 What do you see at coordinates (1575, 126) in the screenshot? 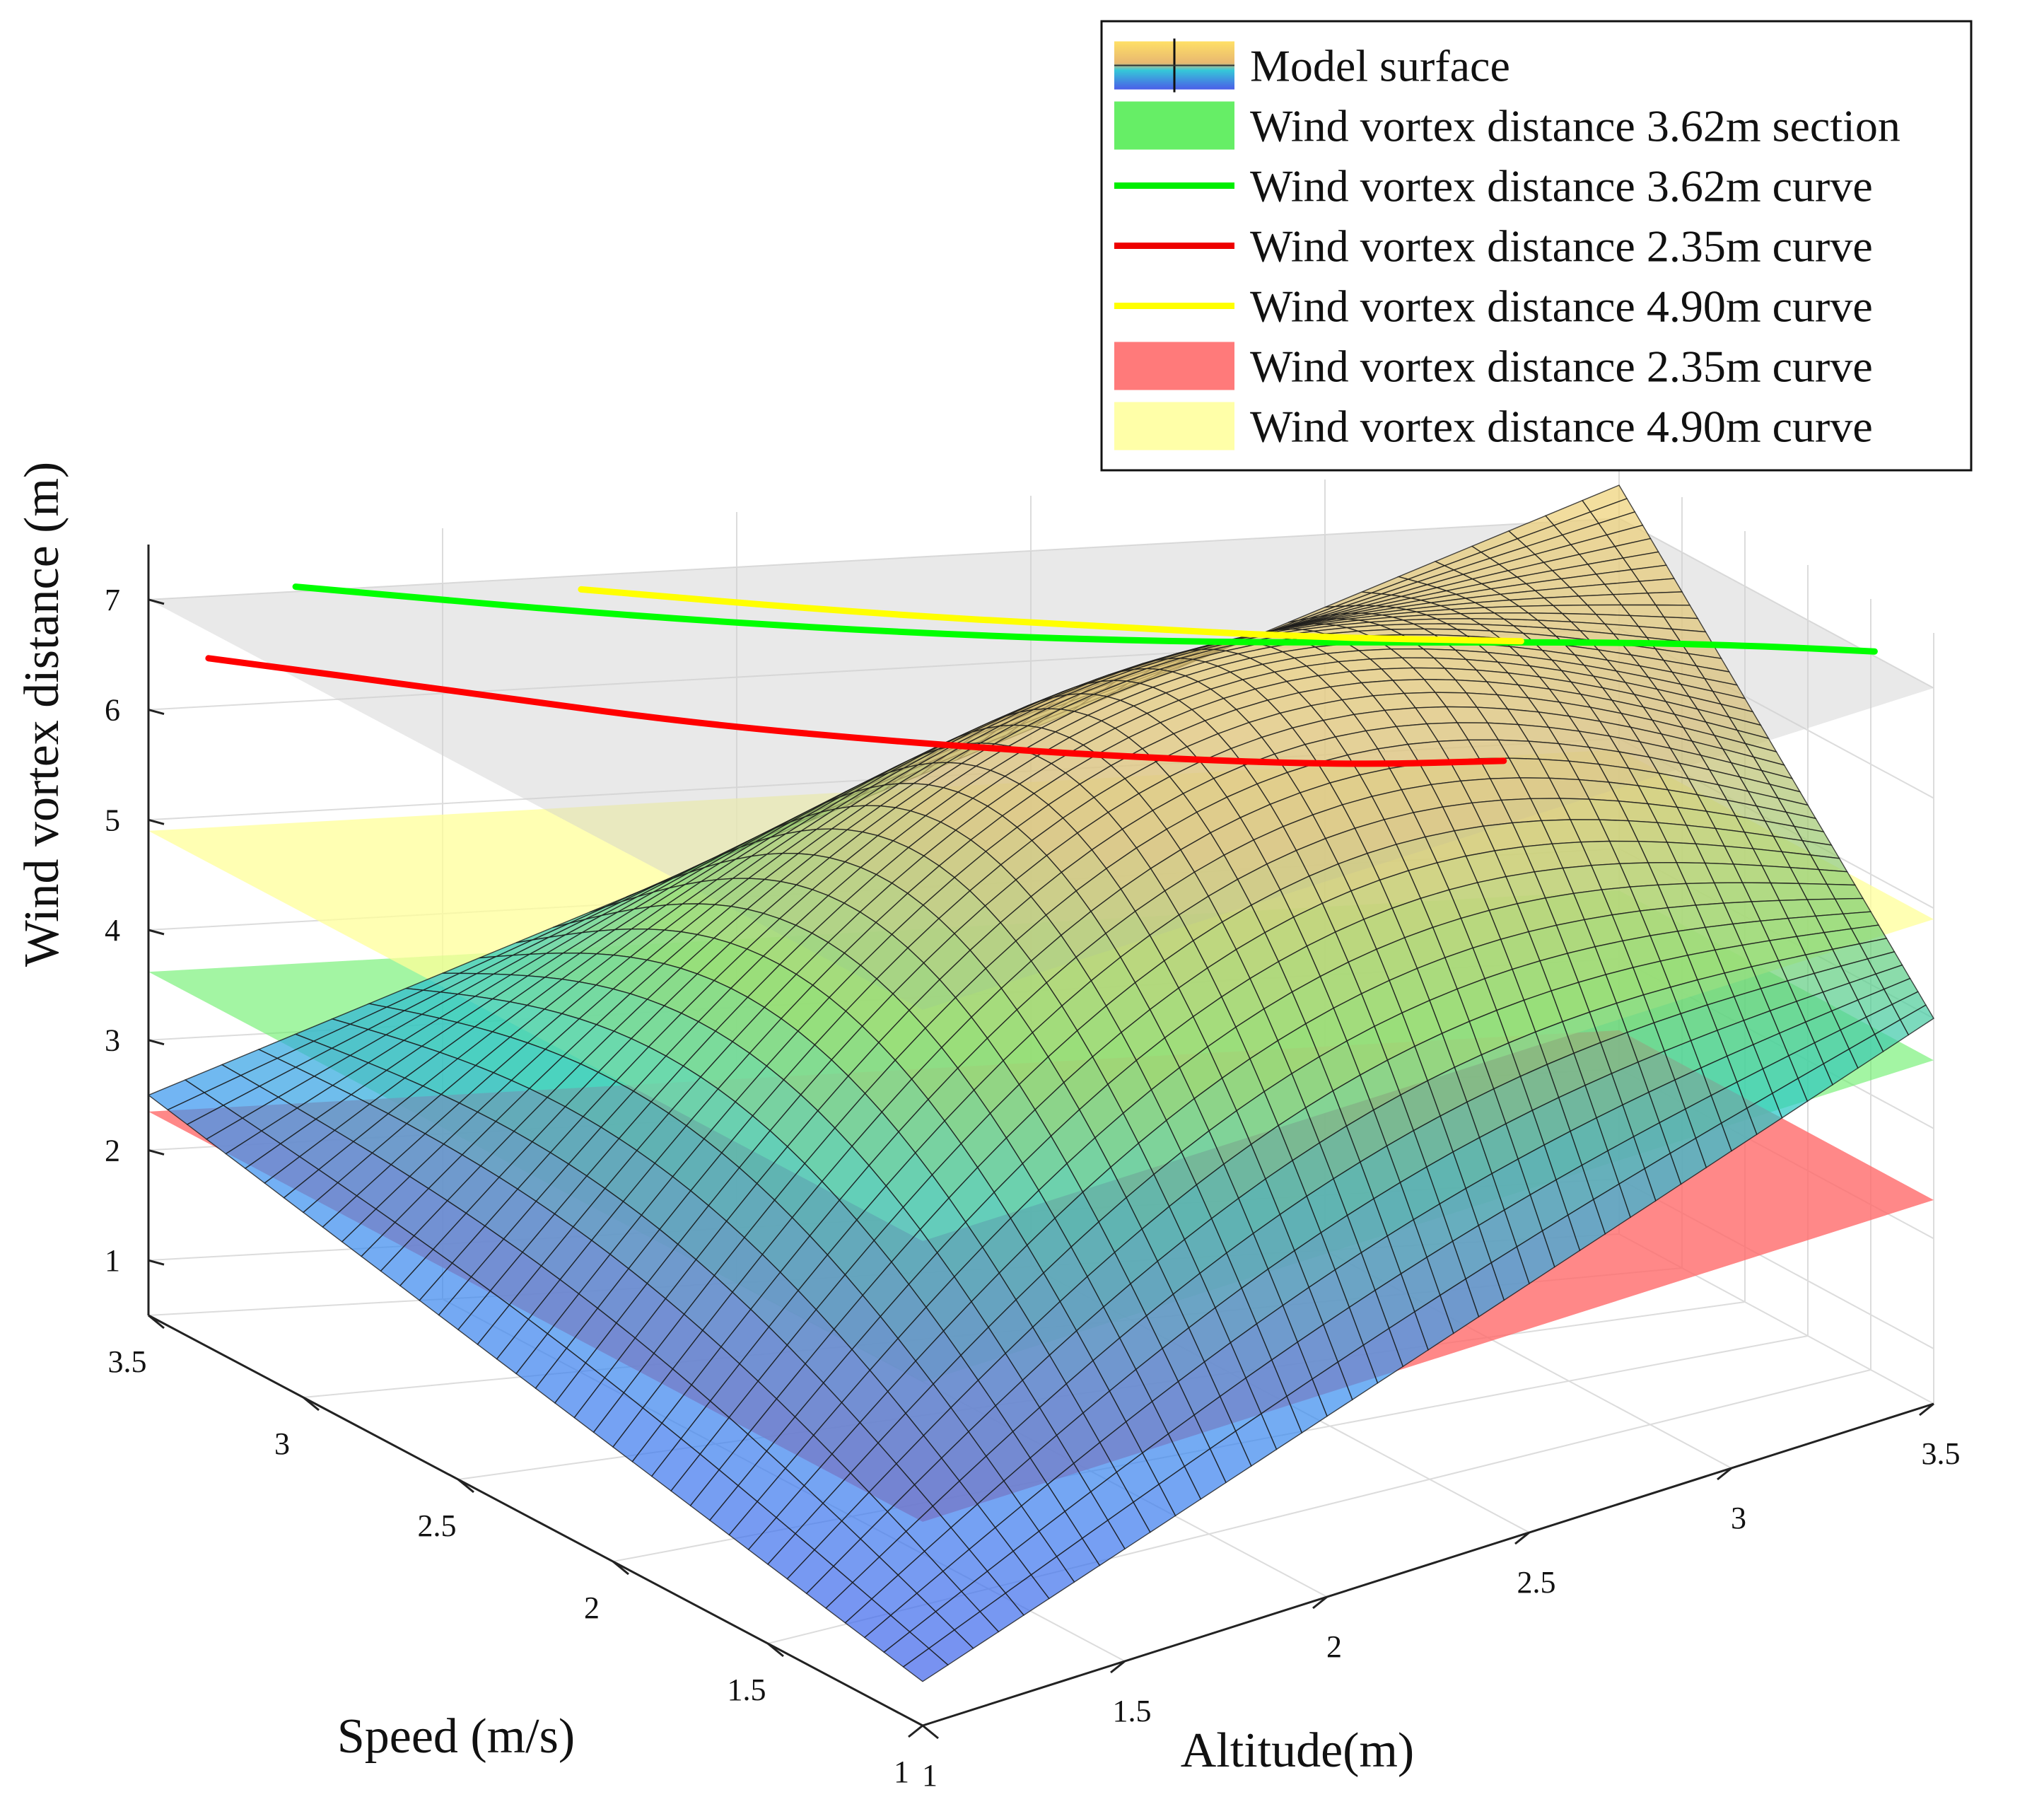
I see `legend-entry-label: Wind vortex distance 3.62m section` at bounding box center [1575, 126].